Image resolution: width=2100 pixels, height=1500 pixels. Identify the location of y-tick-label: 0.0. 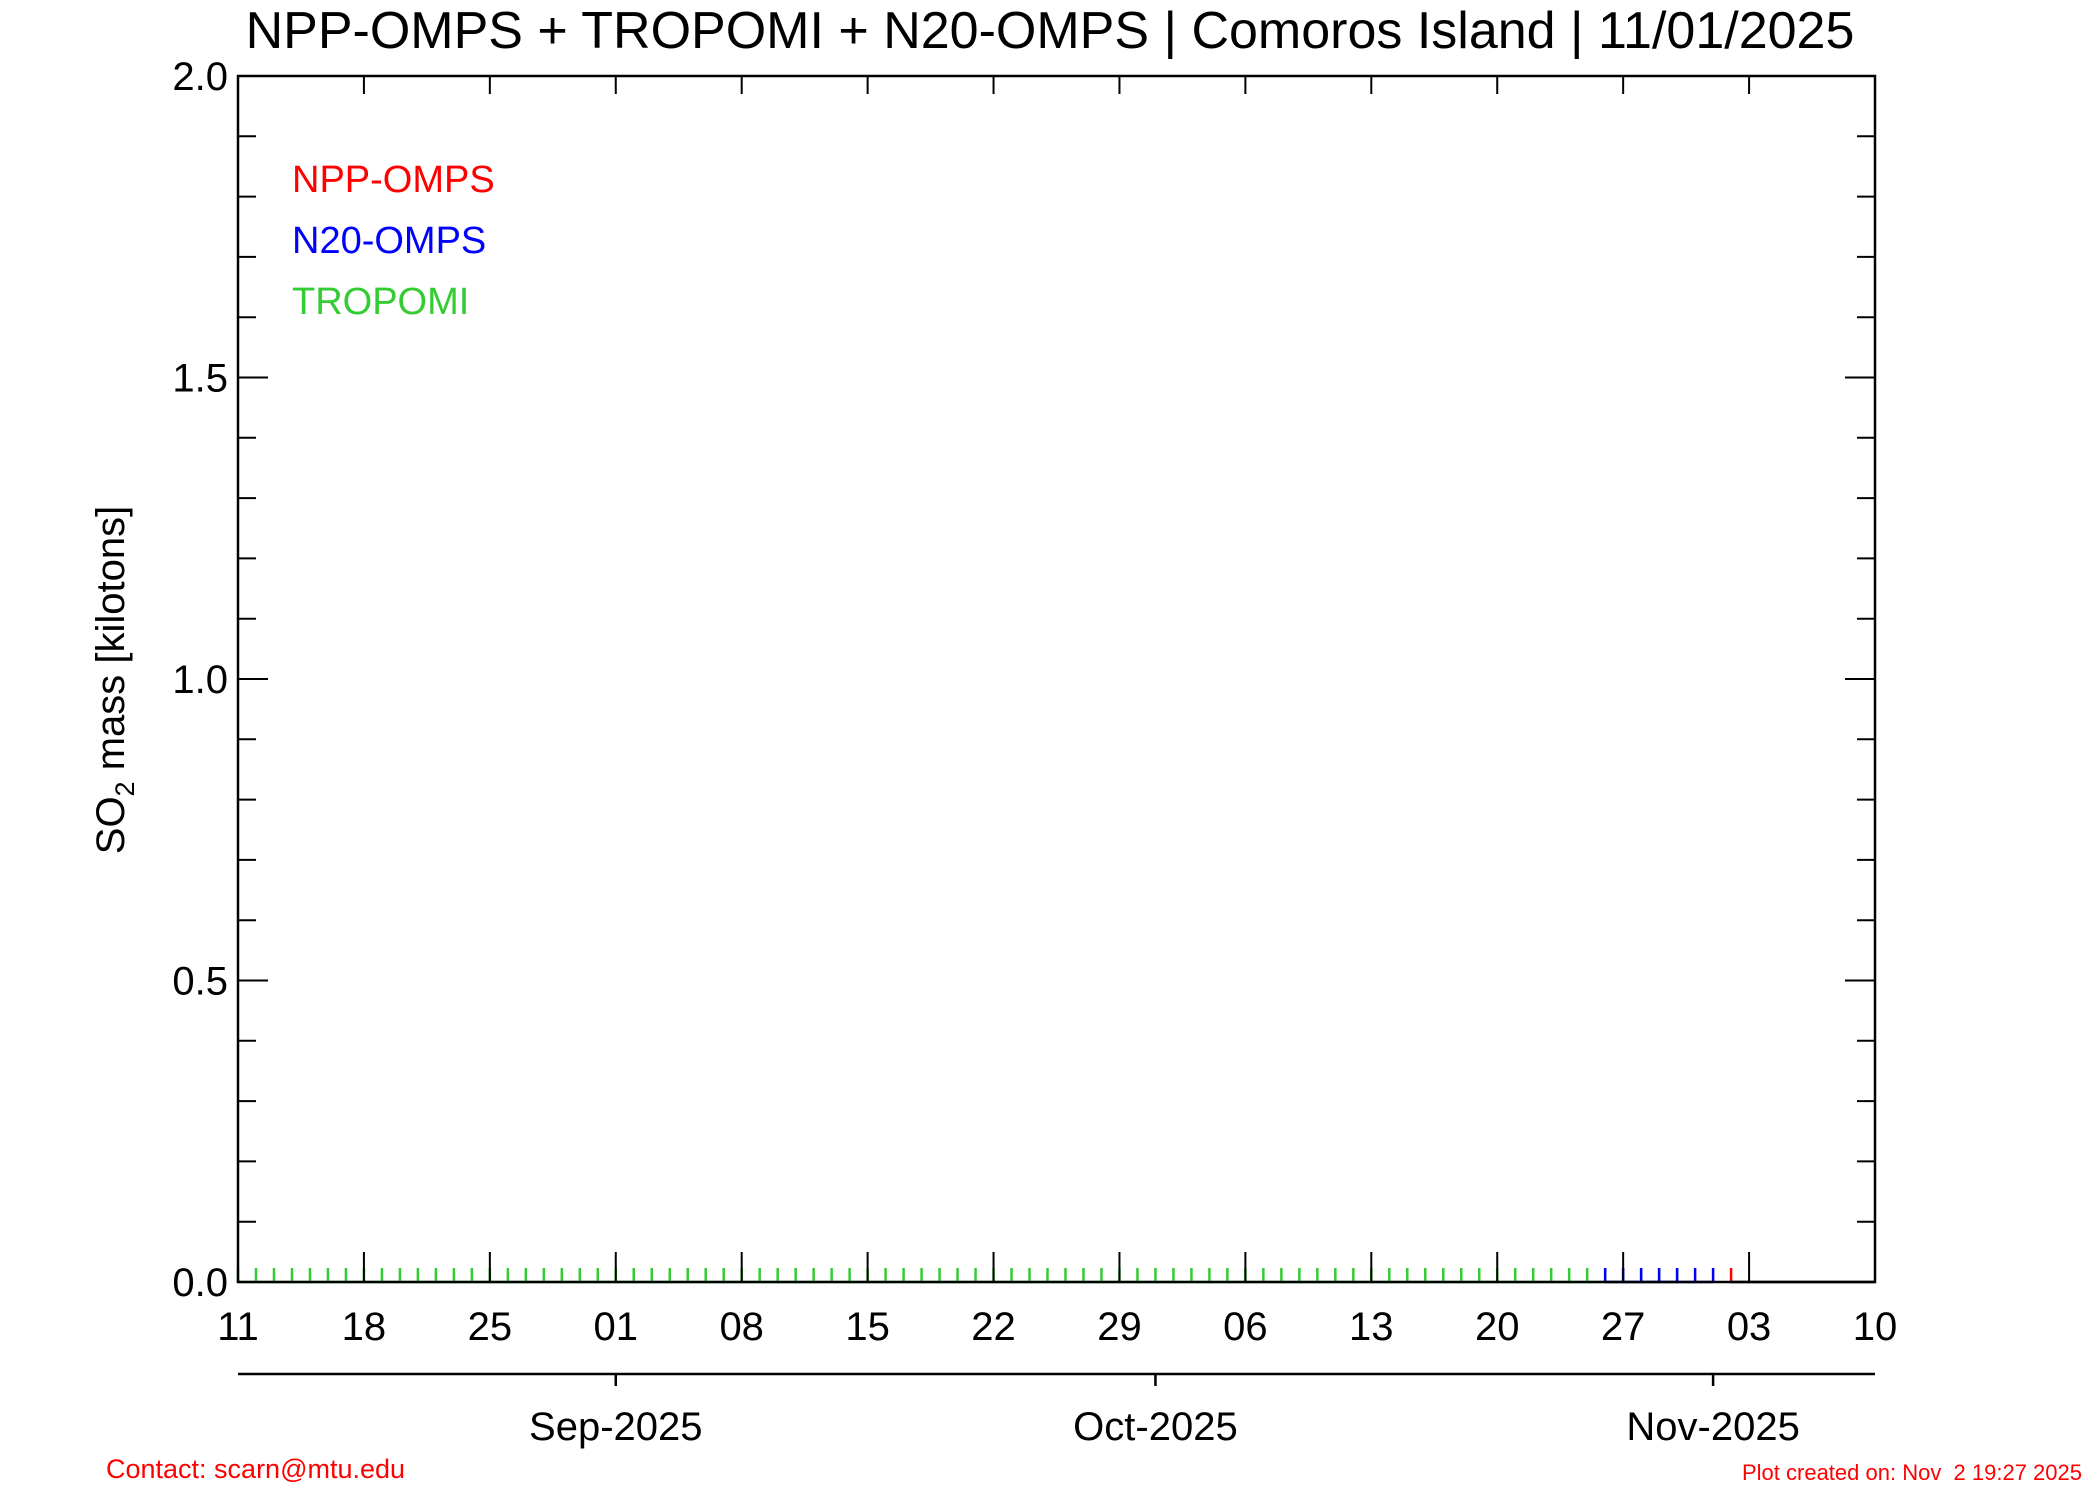
(200, 1283).